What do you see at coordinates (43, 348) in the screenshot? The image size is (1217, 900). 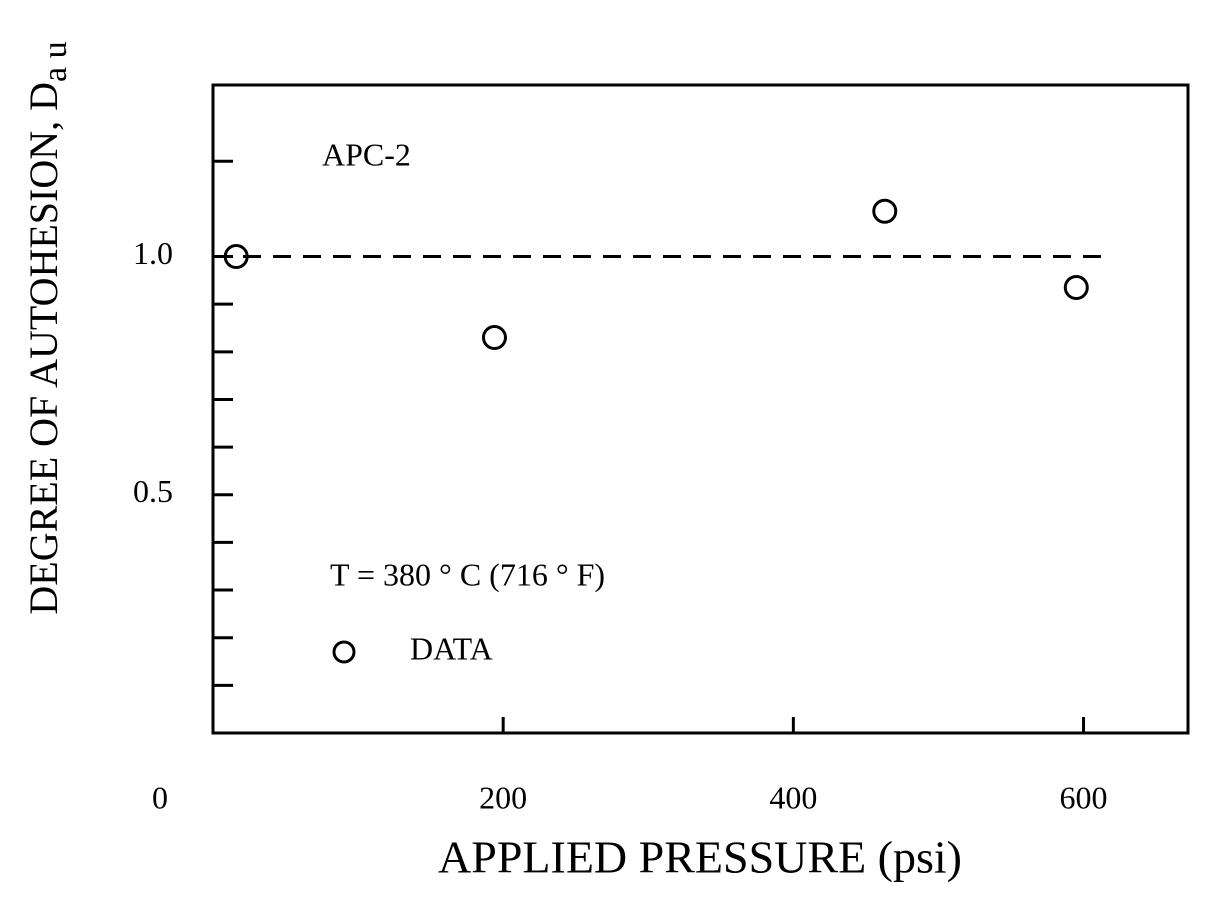 I see `y-axis-label-main: DEGREE OF AUTOHESION, D` at bounding box center [43, 348].